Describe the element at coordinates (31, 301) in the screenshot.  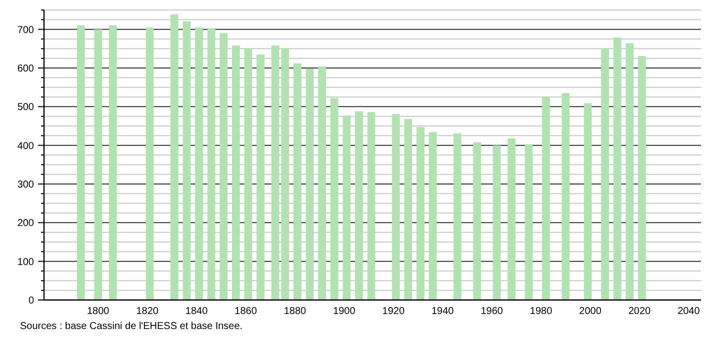
I see `y-tick-label: 0` at that location.